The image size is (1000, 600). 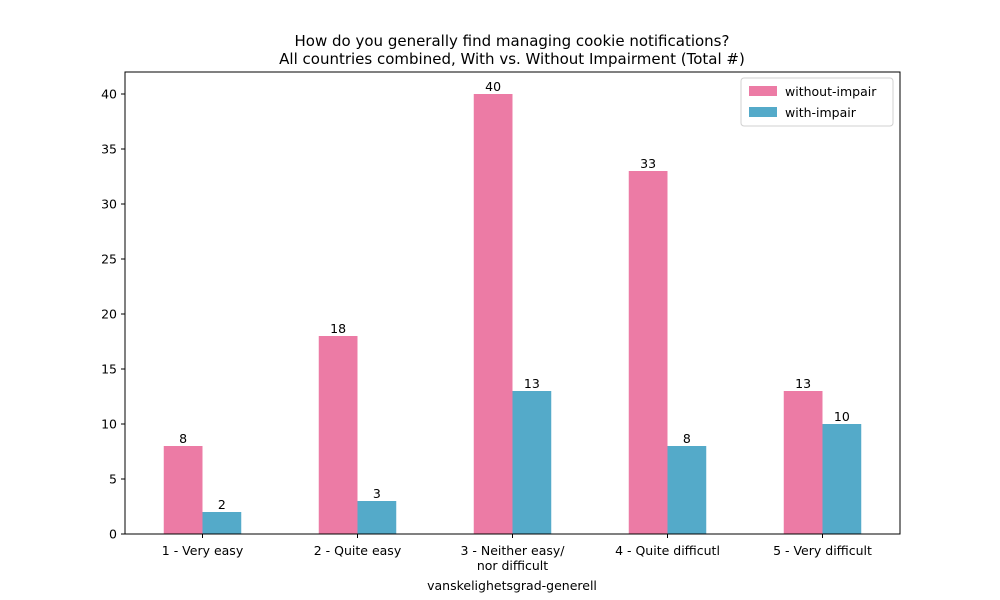 I want to click on x-tick-label: nor difficult, so click(x=512, y=565).